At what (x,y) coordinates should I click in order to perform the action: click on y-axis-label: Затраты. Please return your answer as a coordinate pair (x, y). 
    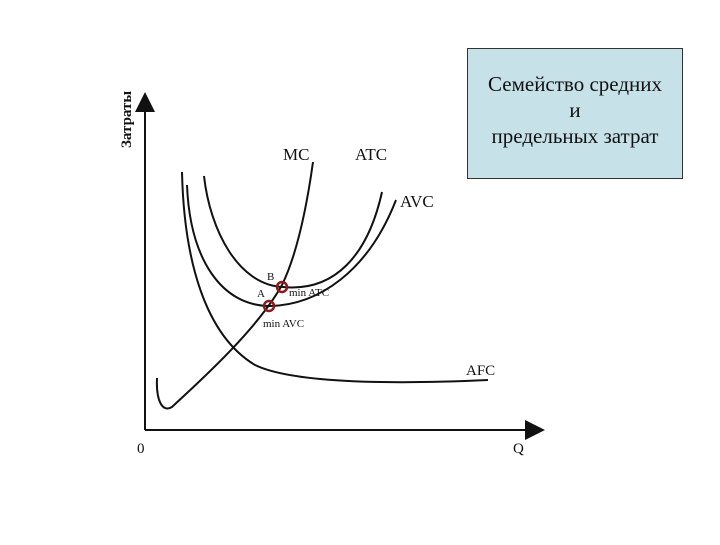
    Looking at the image, I should click on (127, 119).